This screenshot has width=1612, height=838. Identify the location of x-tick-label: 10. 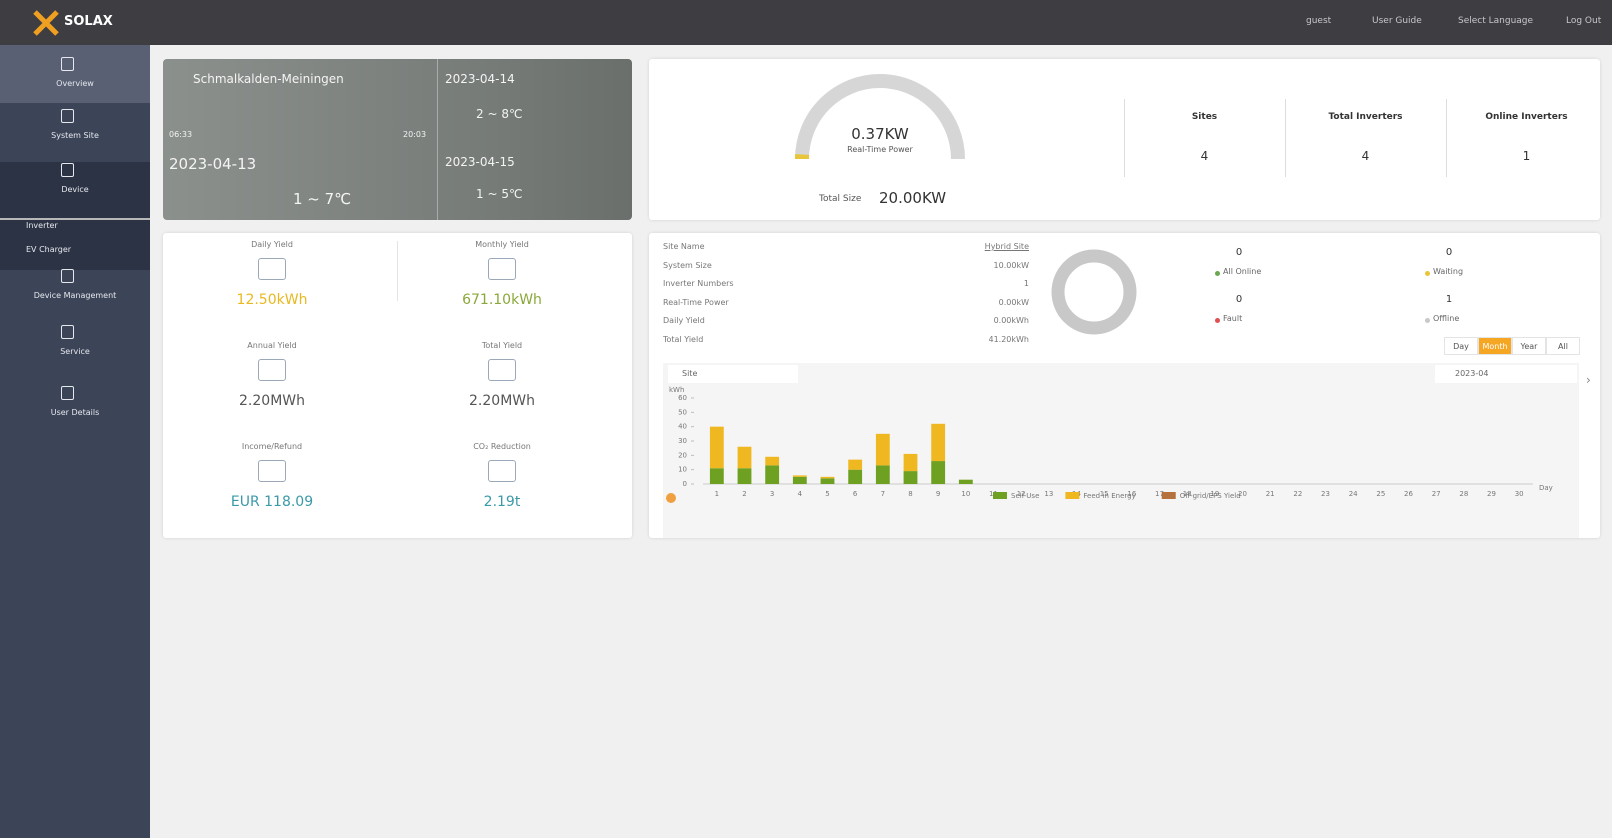
(965, 494).